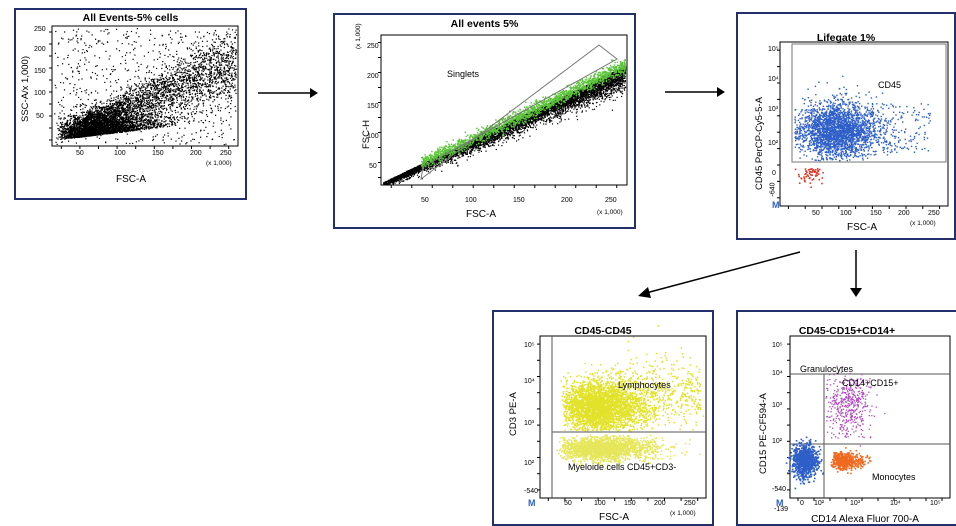 The image size is (956, 526). I want to click on x-tick: 0, so click(802, 503).